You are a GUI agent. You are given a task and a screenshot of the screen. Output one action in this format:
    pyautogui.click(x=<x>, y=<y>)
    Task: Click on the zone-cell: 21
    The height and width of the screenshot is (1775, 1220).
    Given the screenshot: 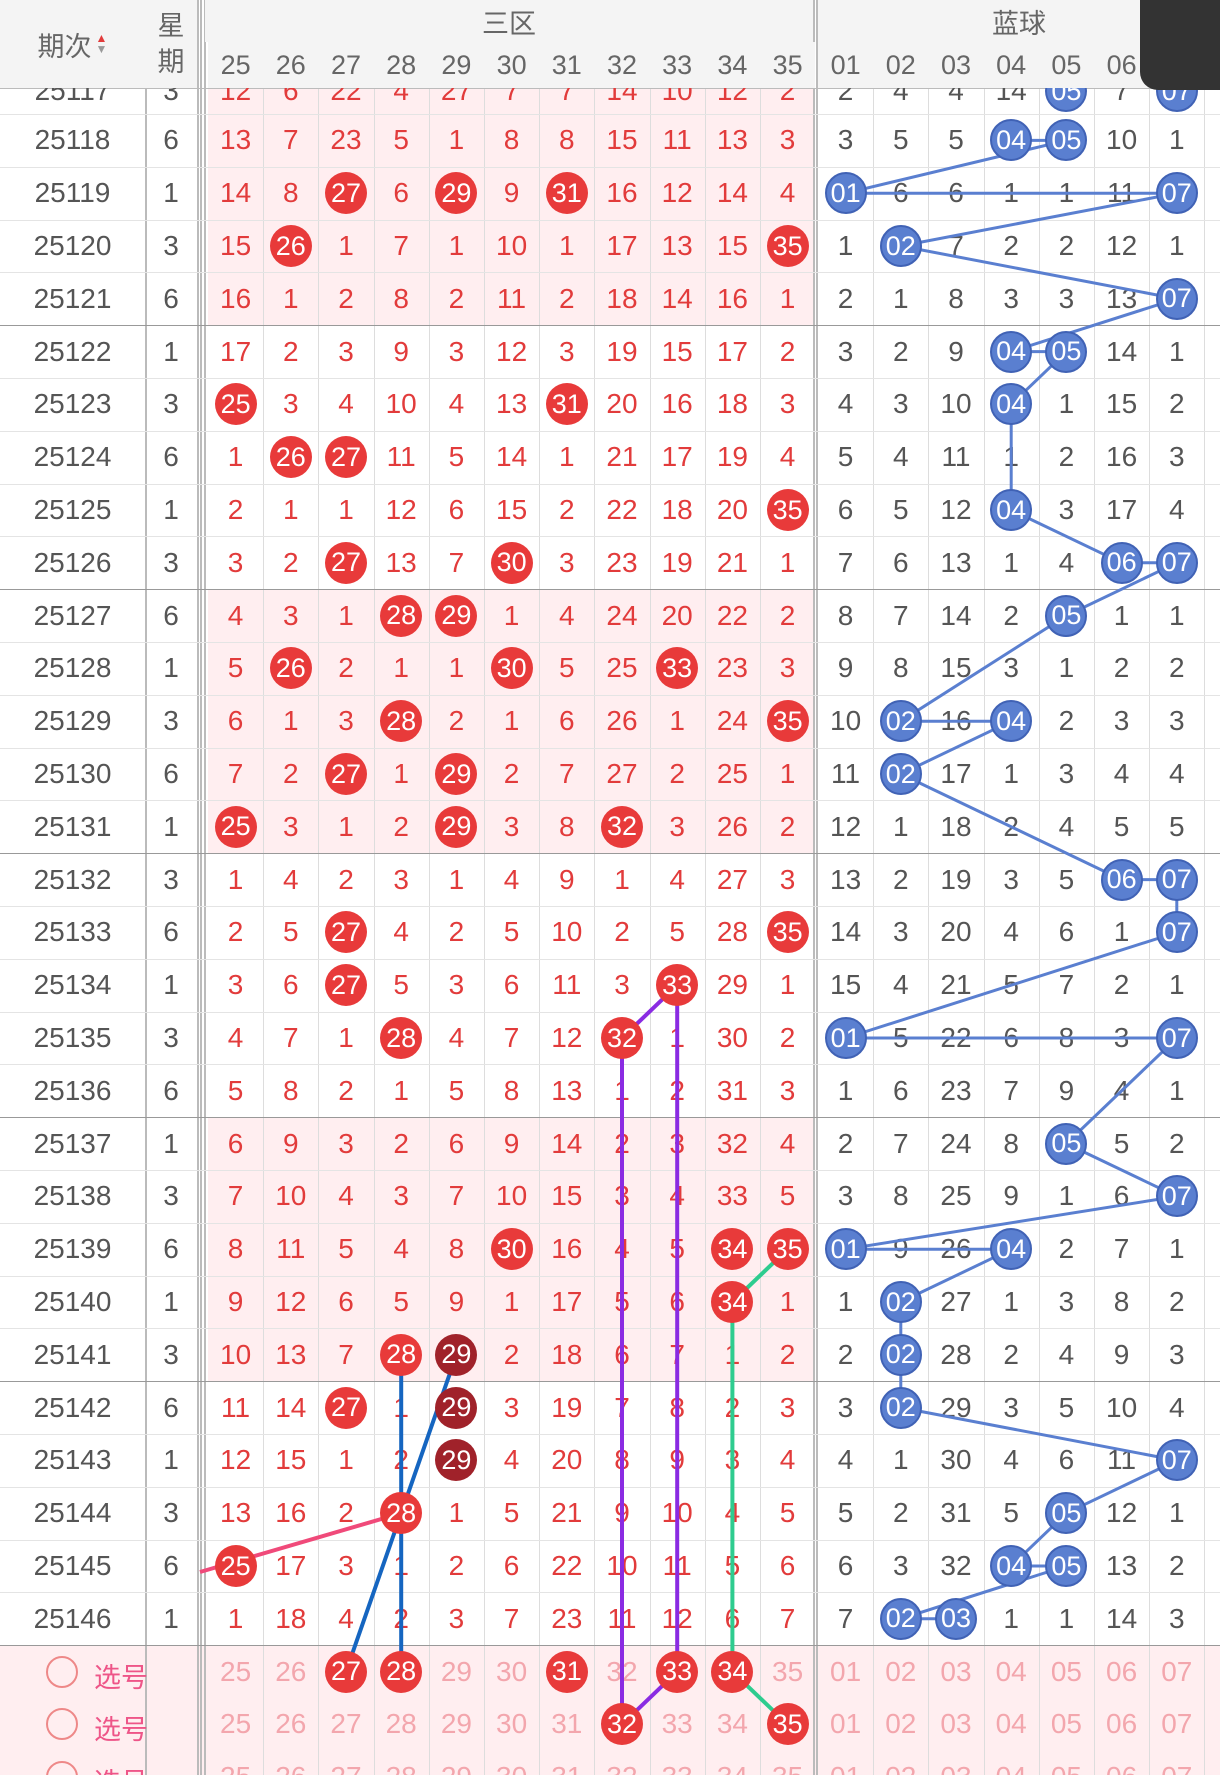 What is the action you would take?
    pyautogui.click(x=622, y=457)
    